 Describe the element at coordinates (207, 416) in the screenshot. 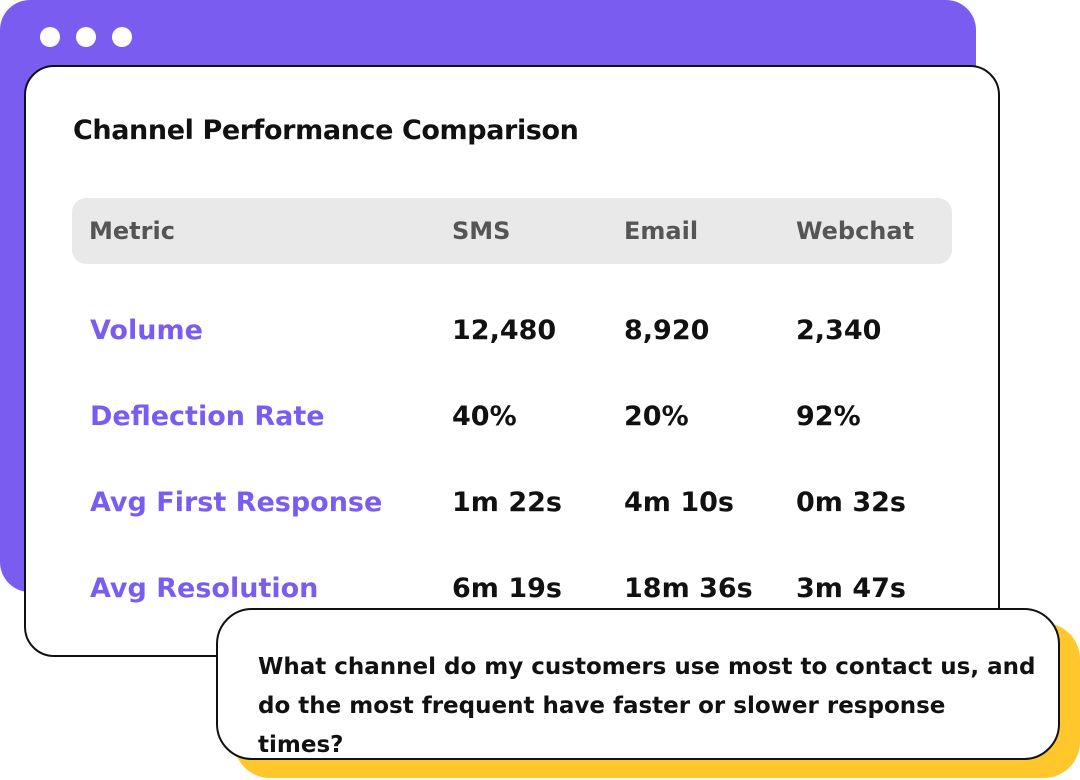

I see `metric-label: Deflection Rate` at that location.